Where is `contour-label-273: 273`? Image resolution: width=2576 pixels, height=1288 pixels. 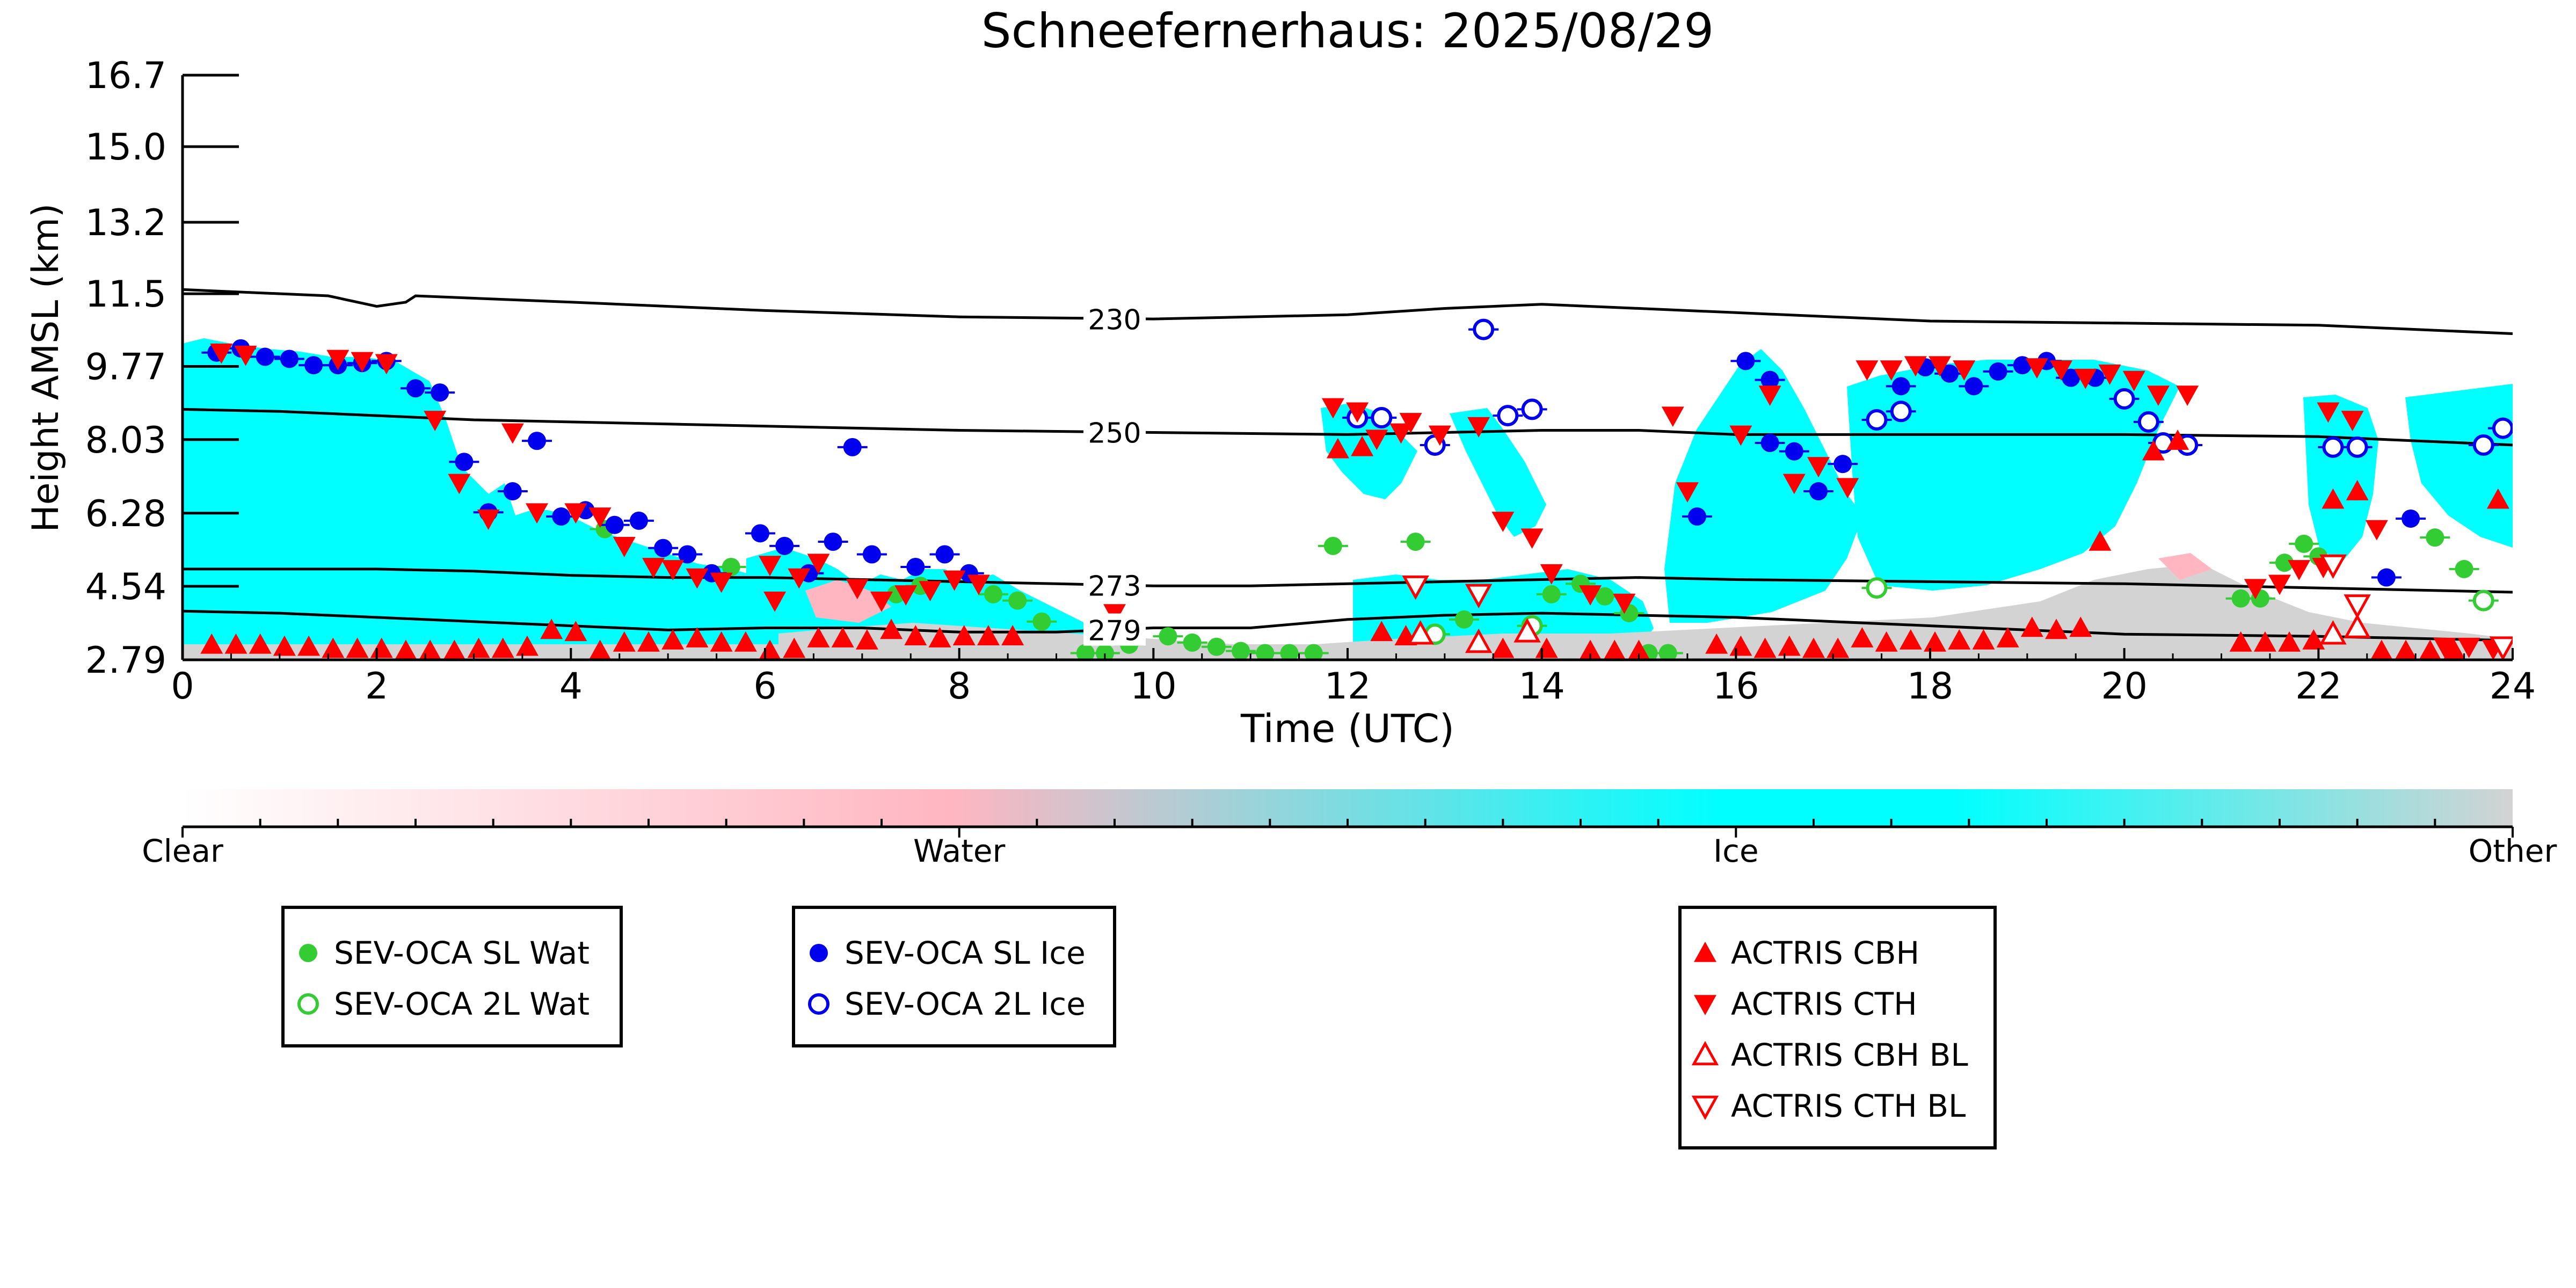
contour-label-273: 273 is located at coordinates (1114, 587).